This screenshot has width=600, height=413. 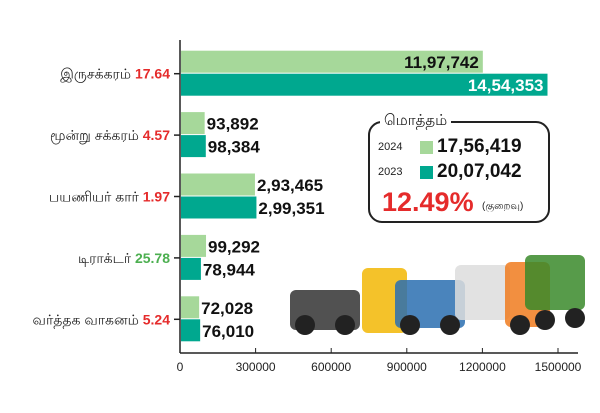 What do you see at coordinates (416, 121) in the screenshot?
I see `totals-title: மொத்தம்` at bounding box center [416, 121].